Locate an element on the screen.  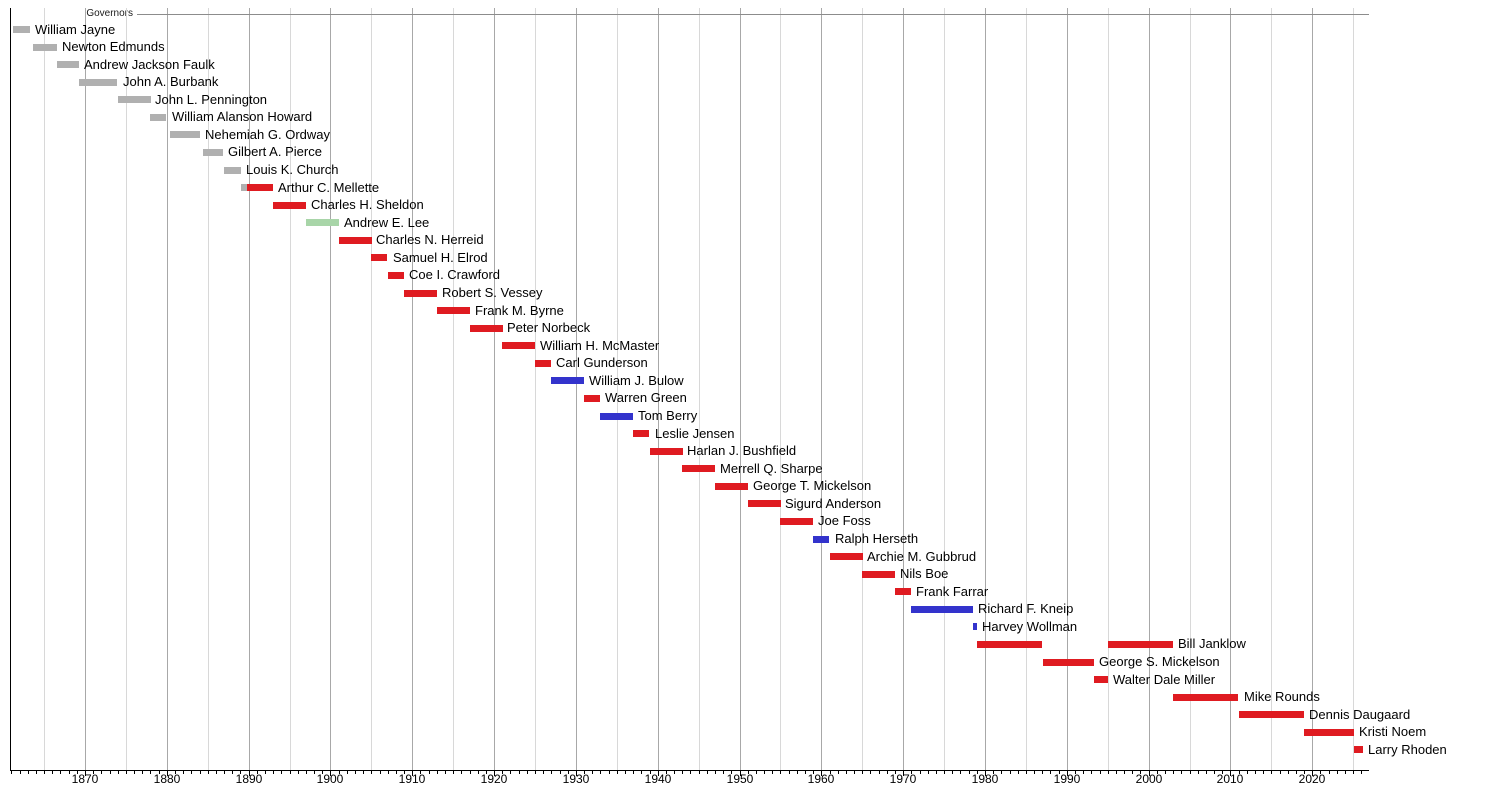
governor-name-label: Dennis Daugaard is located at coordinates (1360, 714).